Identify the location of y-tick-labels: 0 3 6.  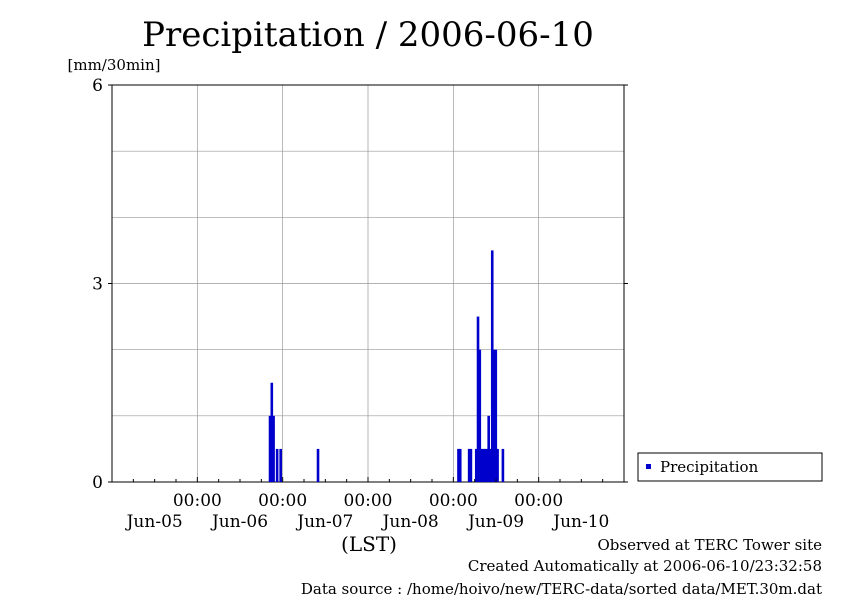
(97, 284).